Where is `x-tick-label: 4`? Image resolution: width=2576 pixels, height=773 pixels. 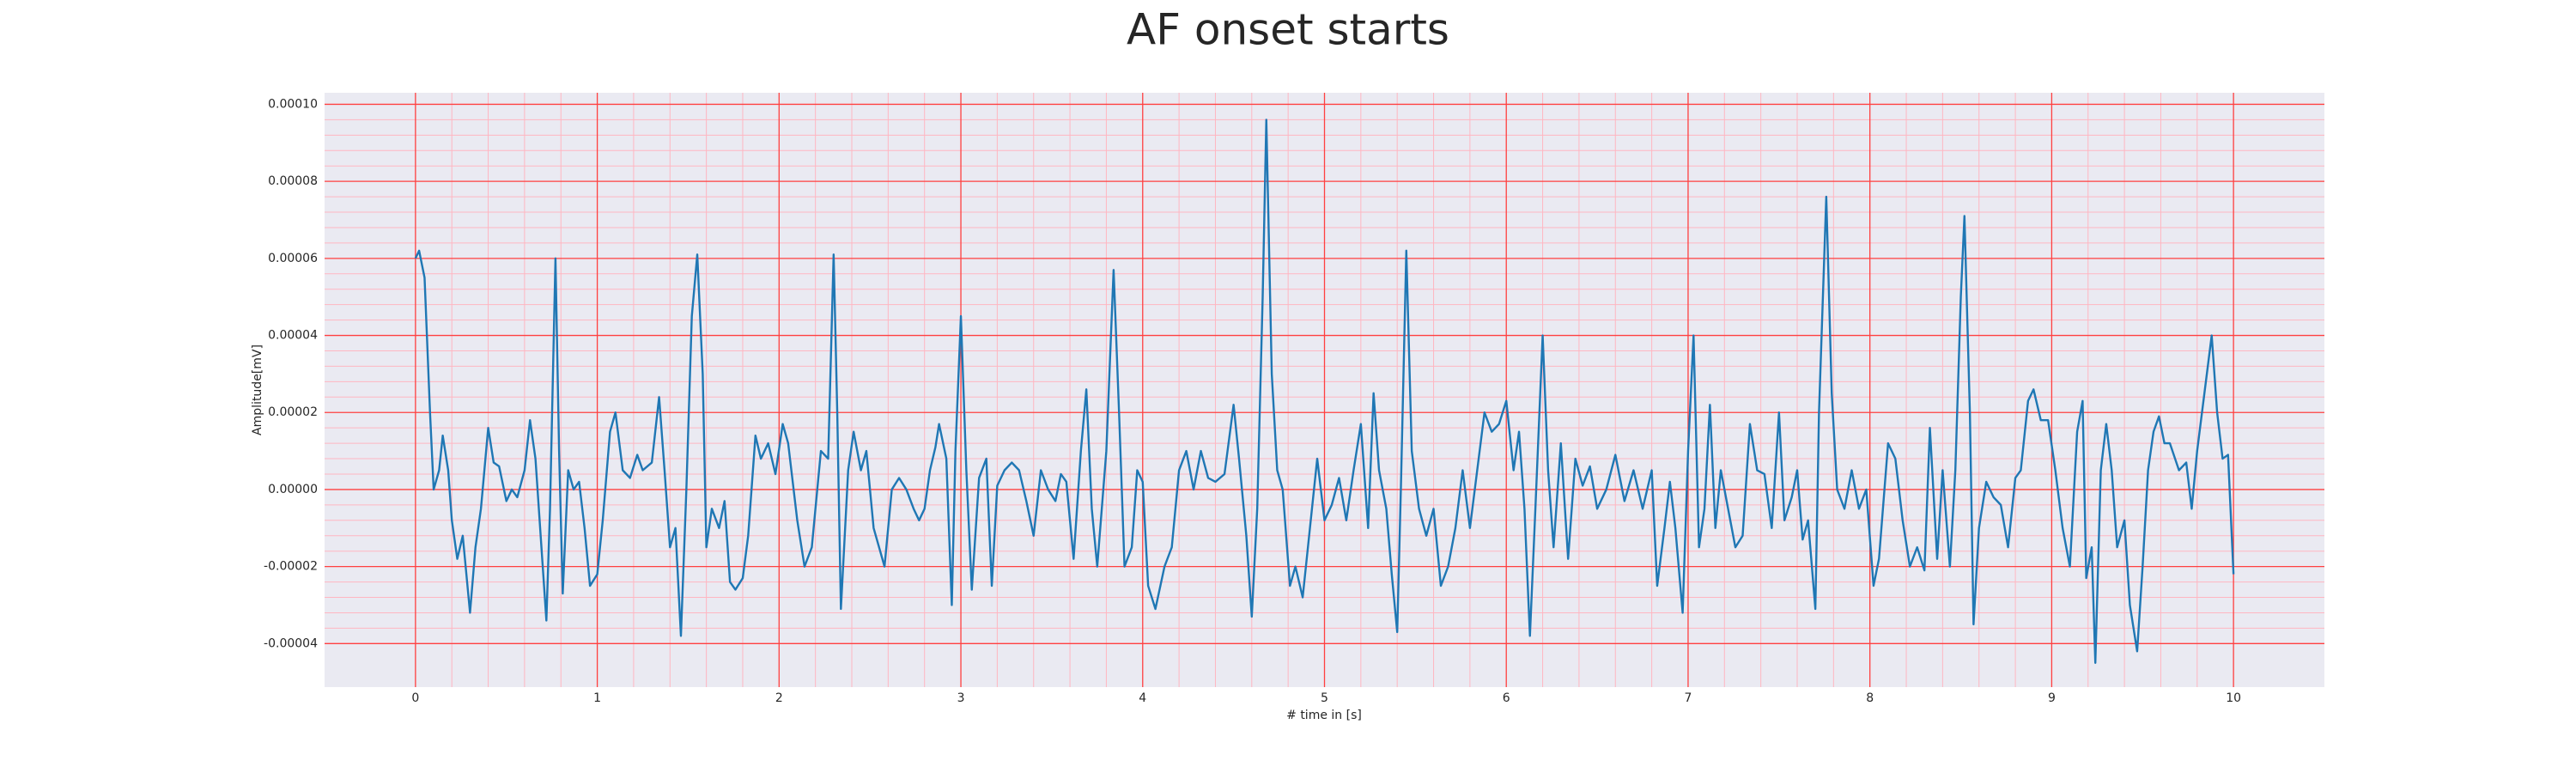 x-tick-label: 4 is located at coordinates (1142, 698).